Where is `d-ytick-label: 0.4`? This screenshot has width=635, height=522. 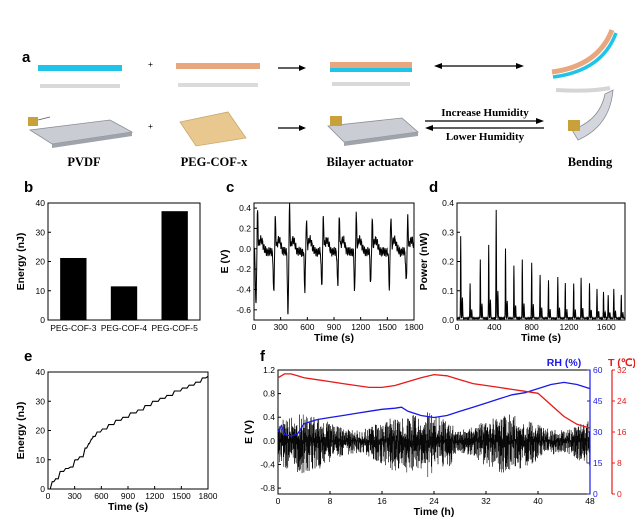 d-ytick-label: 0.4 is located at coordinates (448, 203).